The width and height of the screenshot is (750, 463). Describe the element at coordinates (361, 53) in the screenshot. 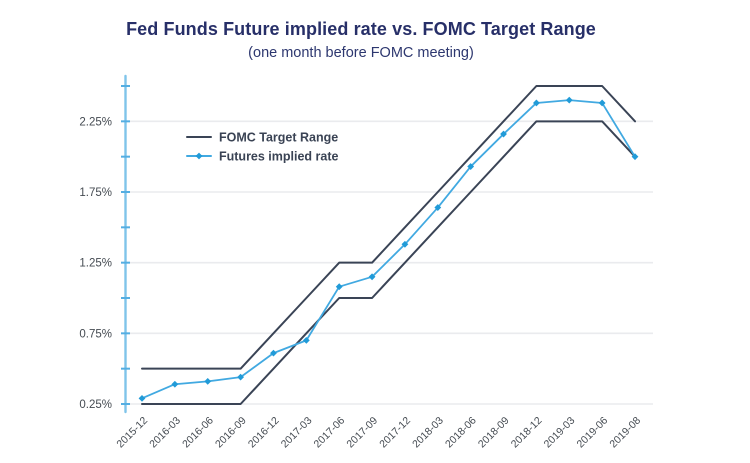

I see `chart-subtitle: (one month before FOMC meeting)` at that location.